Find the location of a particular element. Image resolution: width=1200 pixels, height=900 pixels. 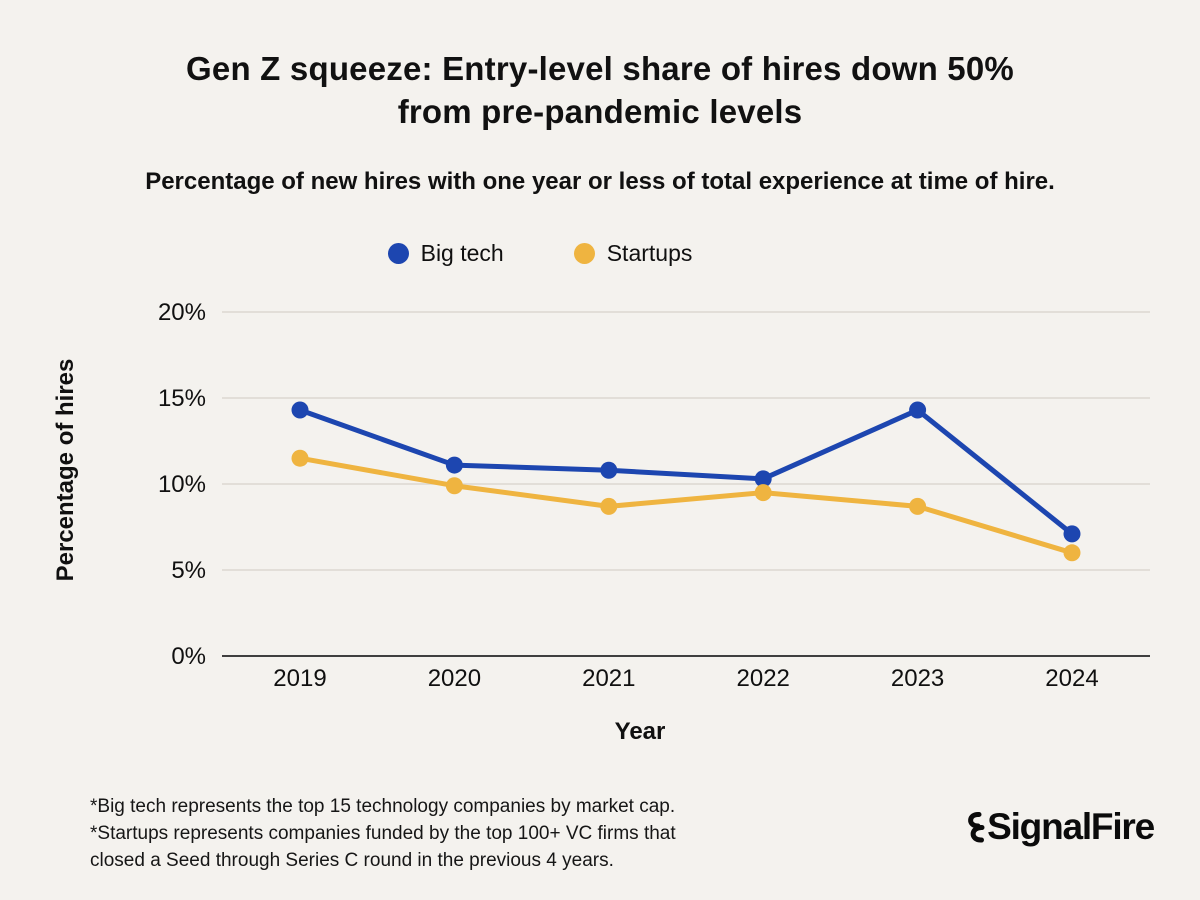

series-line-startups is located at coordinates (686, 505).